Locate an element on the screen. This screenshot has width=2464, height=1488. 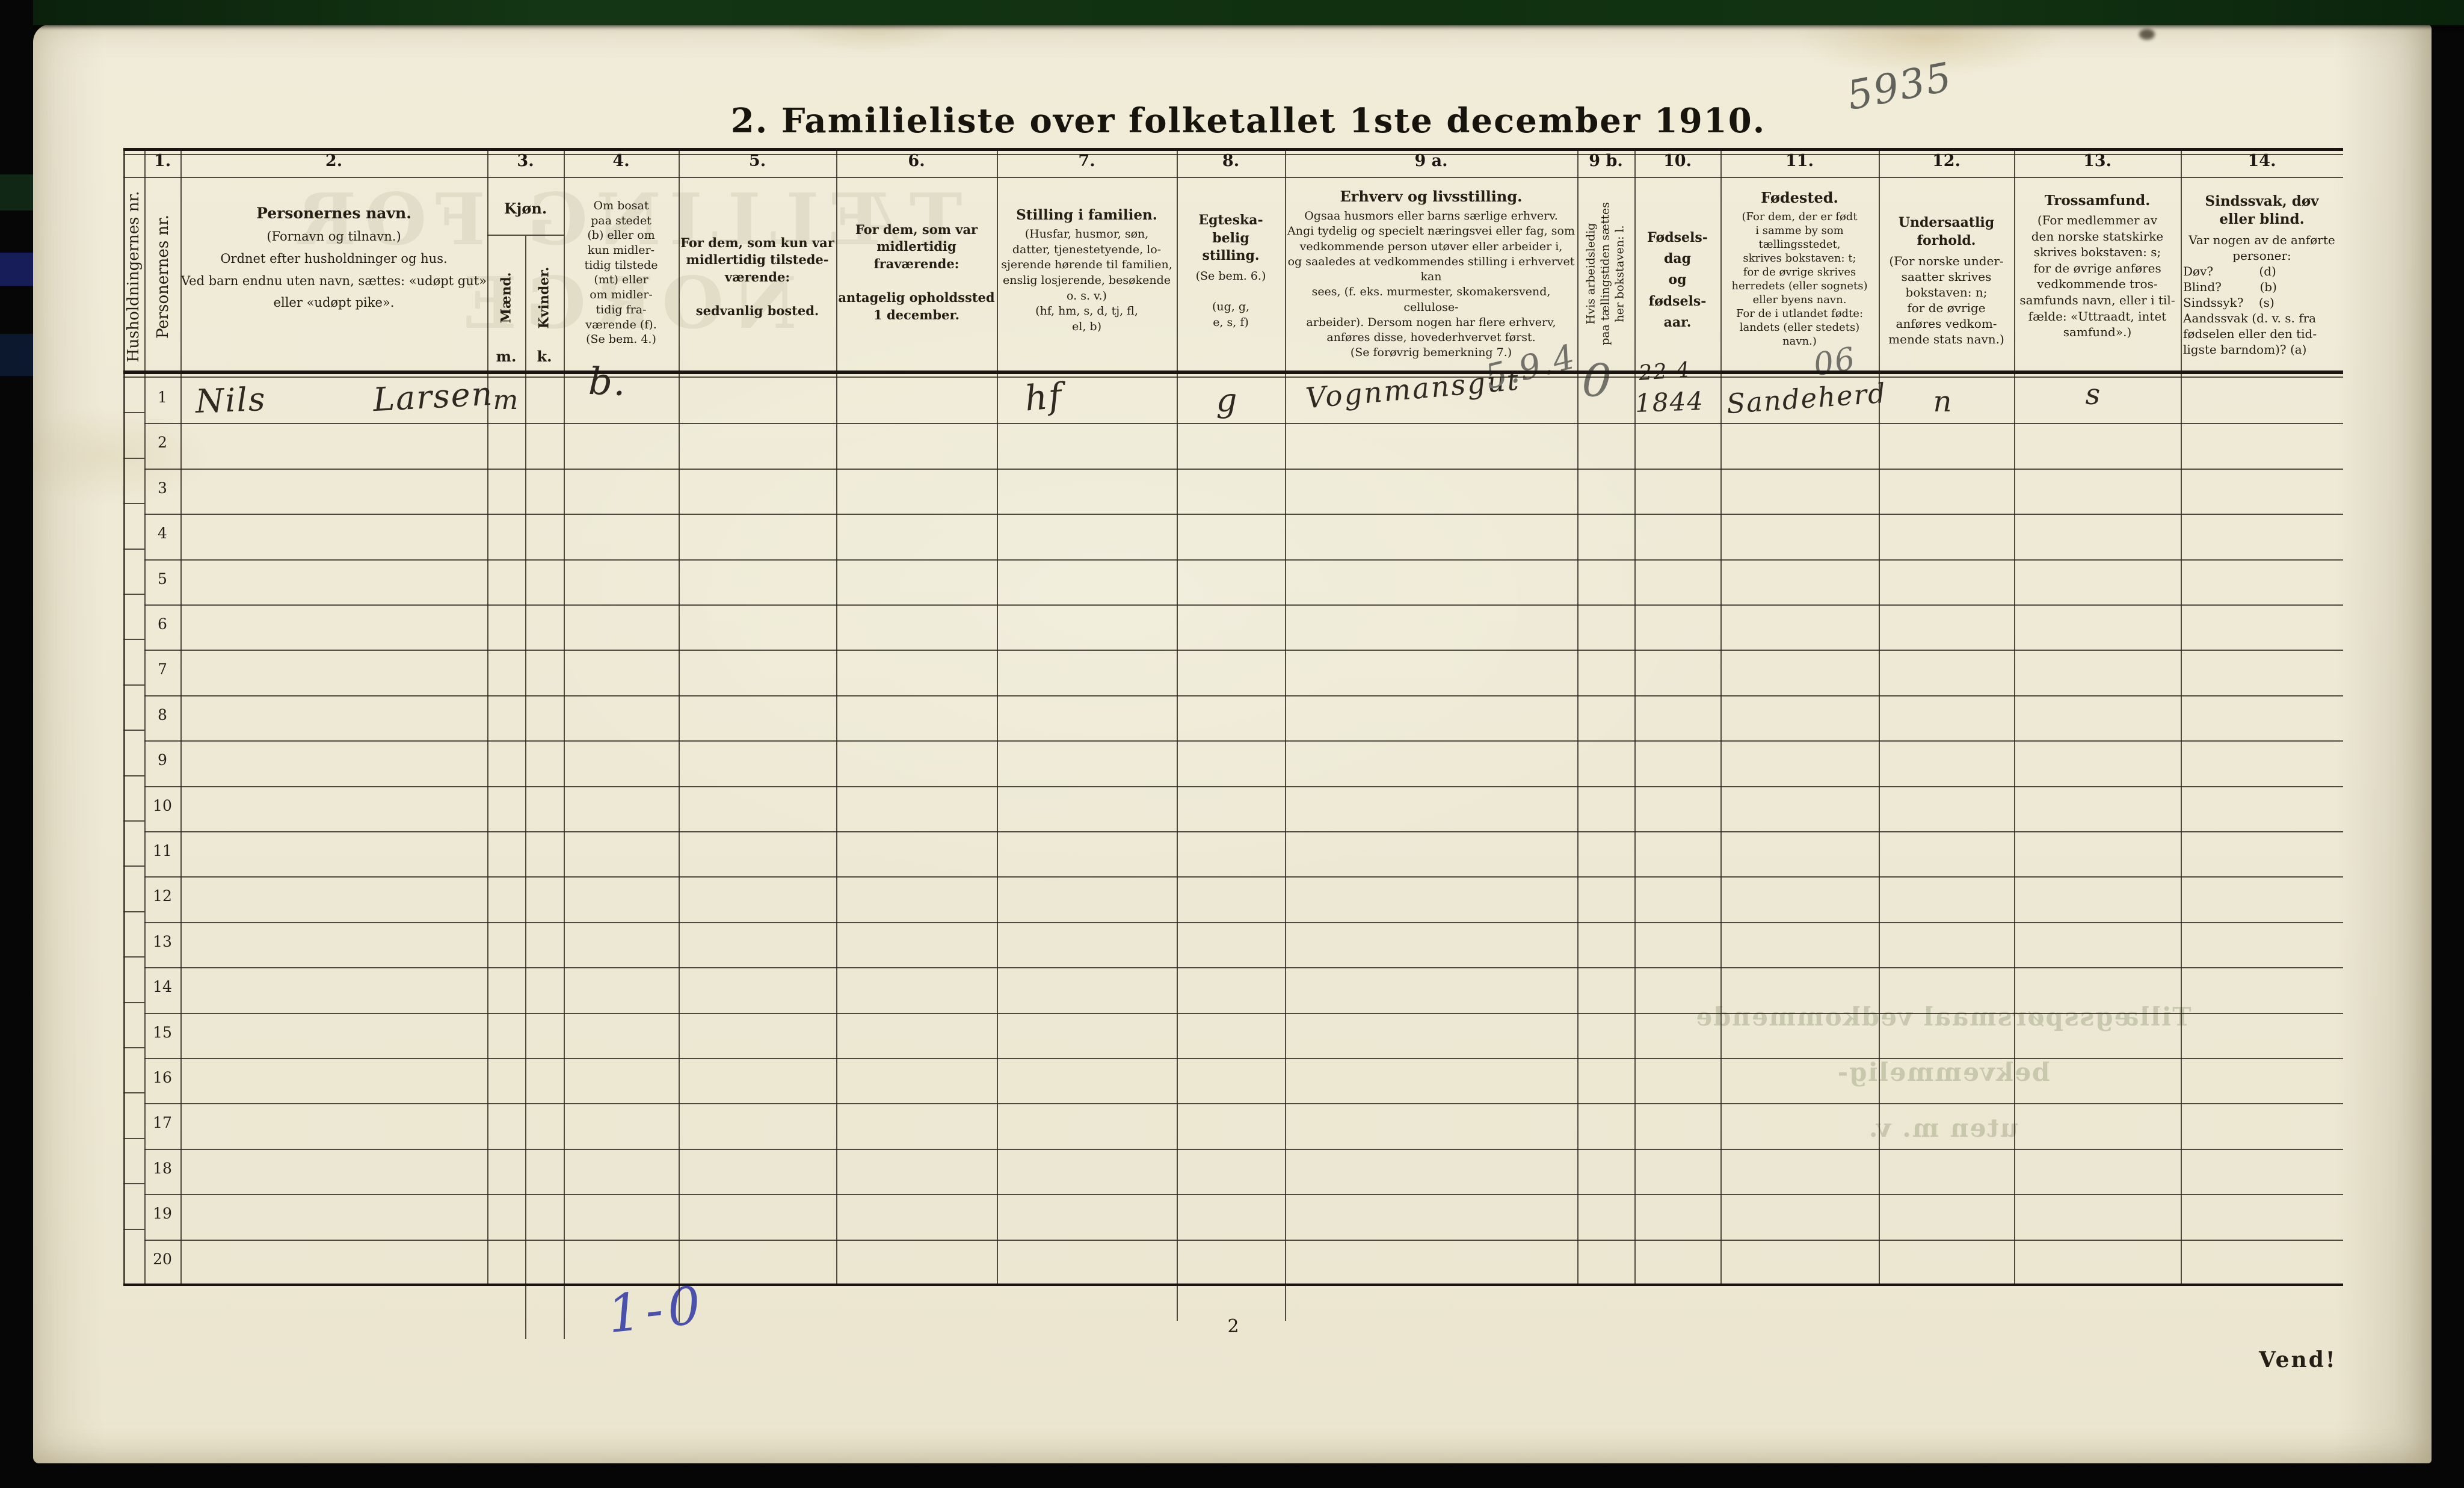
row-number: 4 is located at coordinates (162, 533).